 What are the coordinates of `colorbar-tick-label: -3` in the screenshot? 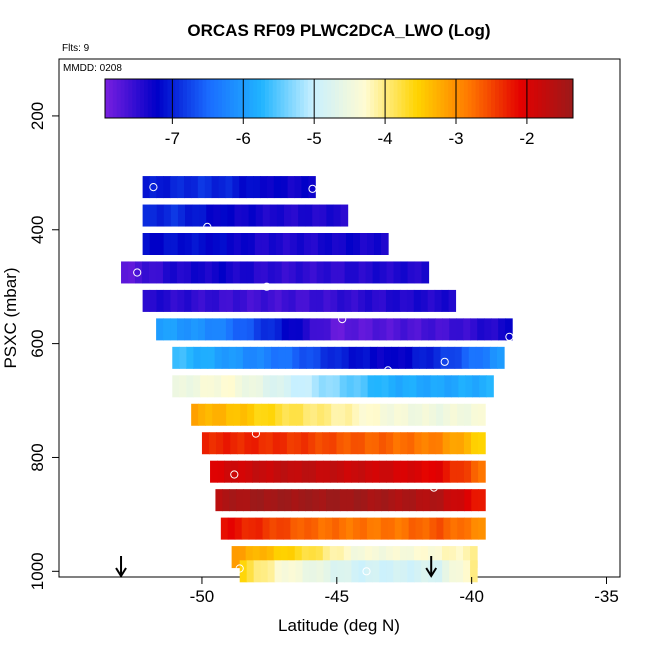 It's located at (455, 138).